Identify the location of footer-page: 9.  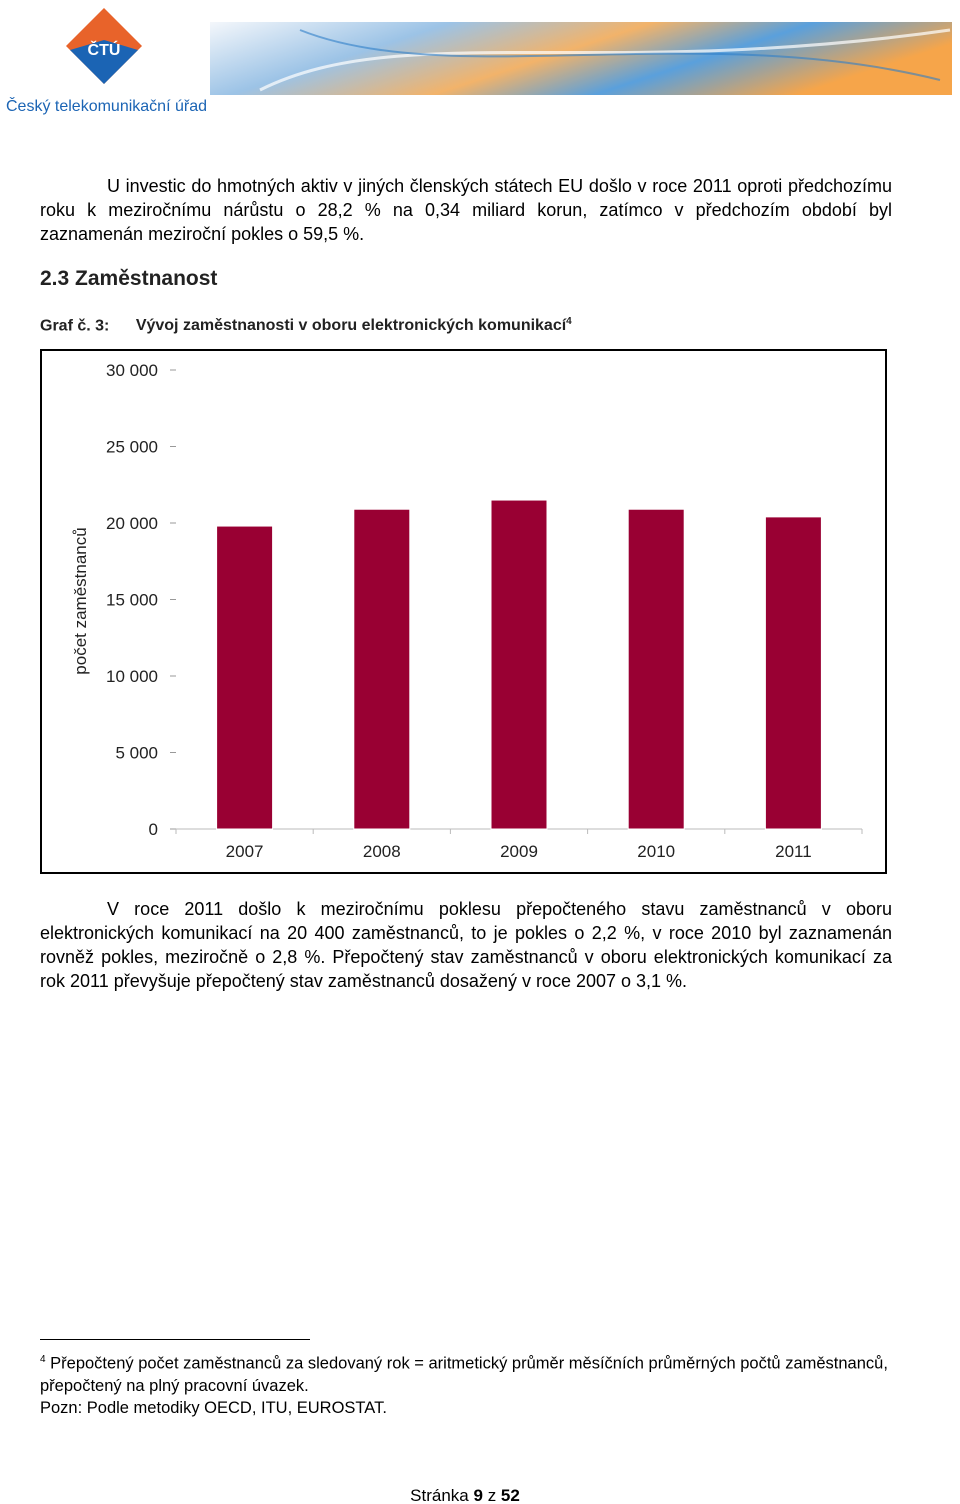
(478, 1495).